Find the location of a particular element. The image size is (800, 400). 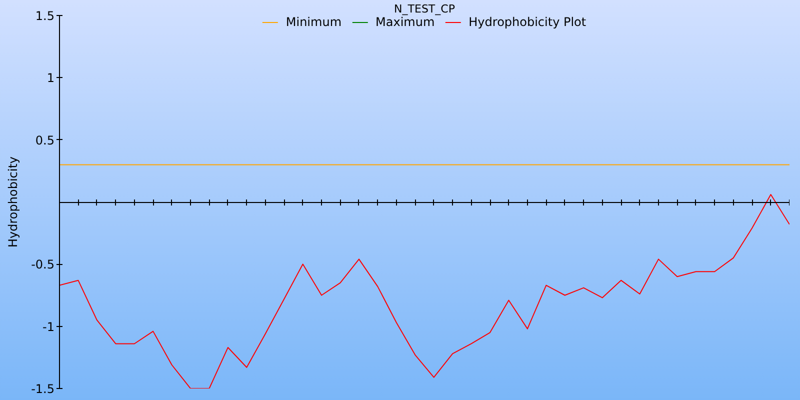

legend-label: Minimum is located at coordinates (314, 22).